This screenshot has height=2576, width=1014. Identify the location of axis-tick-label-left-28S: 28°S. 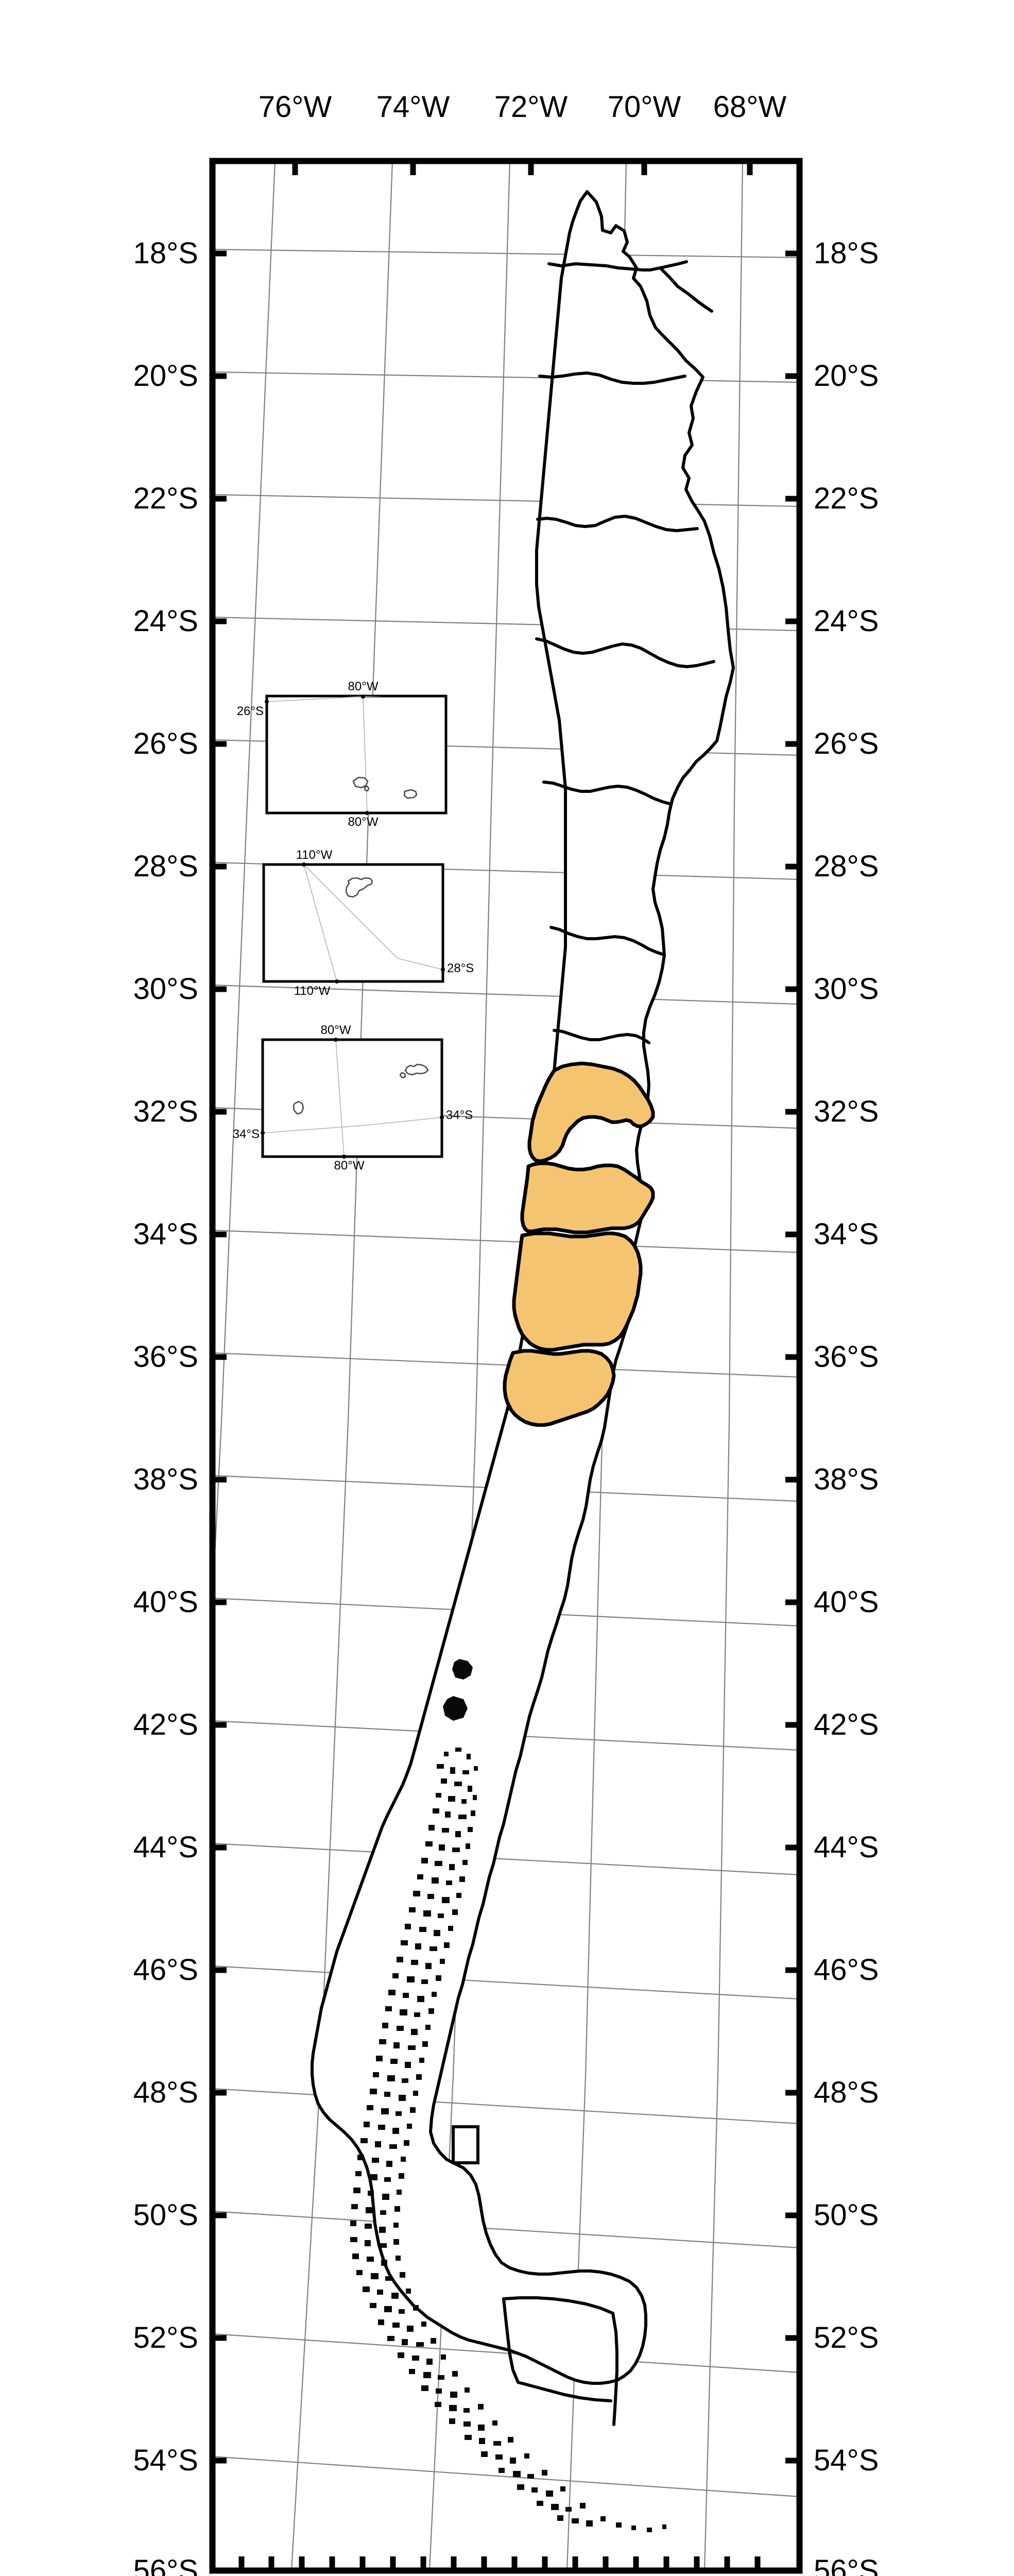
(166, 866).